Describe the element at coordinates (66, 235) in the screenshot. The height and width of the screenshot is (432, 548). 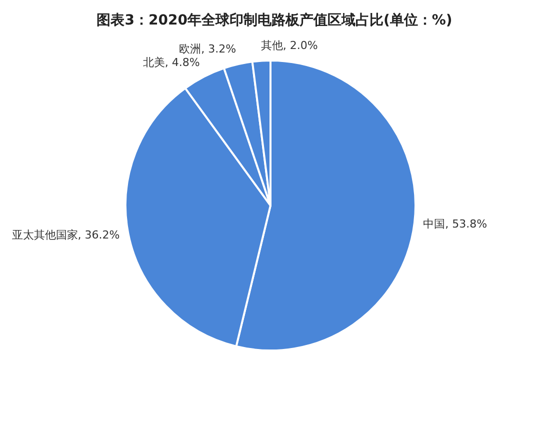
I see `slice-label: 亚太其他国家, 36.2%` at that location.